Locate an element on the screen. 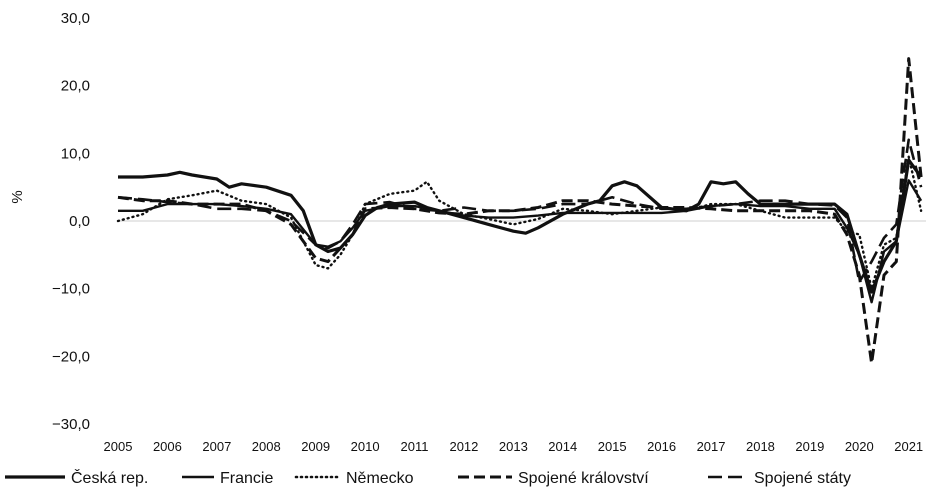 Image resolution: width=932 pixels, height=490 pixels. x-tick-label: 2019 is located at coordinates (809, 446).